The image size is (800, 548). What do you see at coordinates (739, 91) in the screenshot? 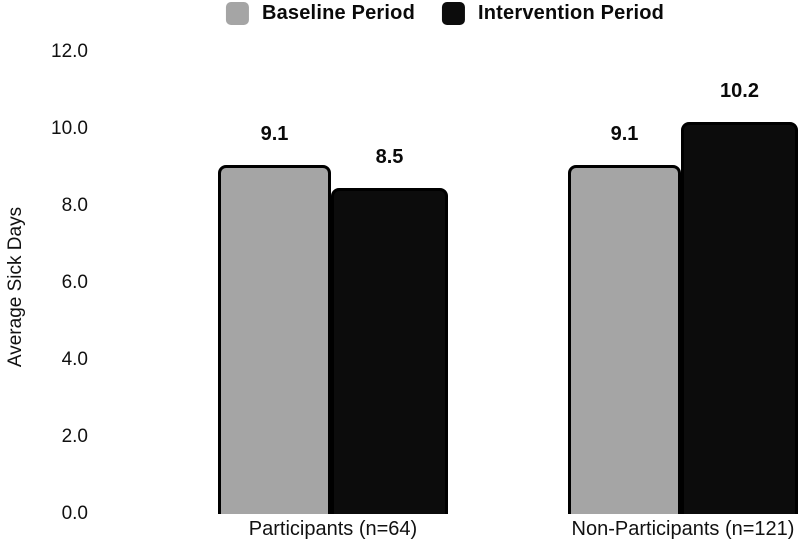
I see `bar-value-label: 10.2` at bounding box center [739, 91].